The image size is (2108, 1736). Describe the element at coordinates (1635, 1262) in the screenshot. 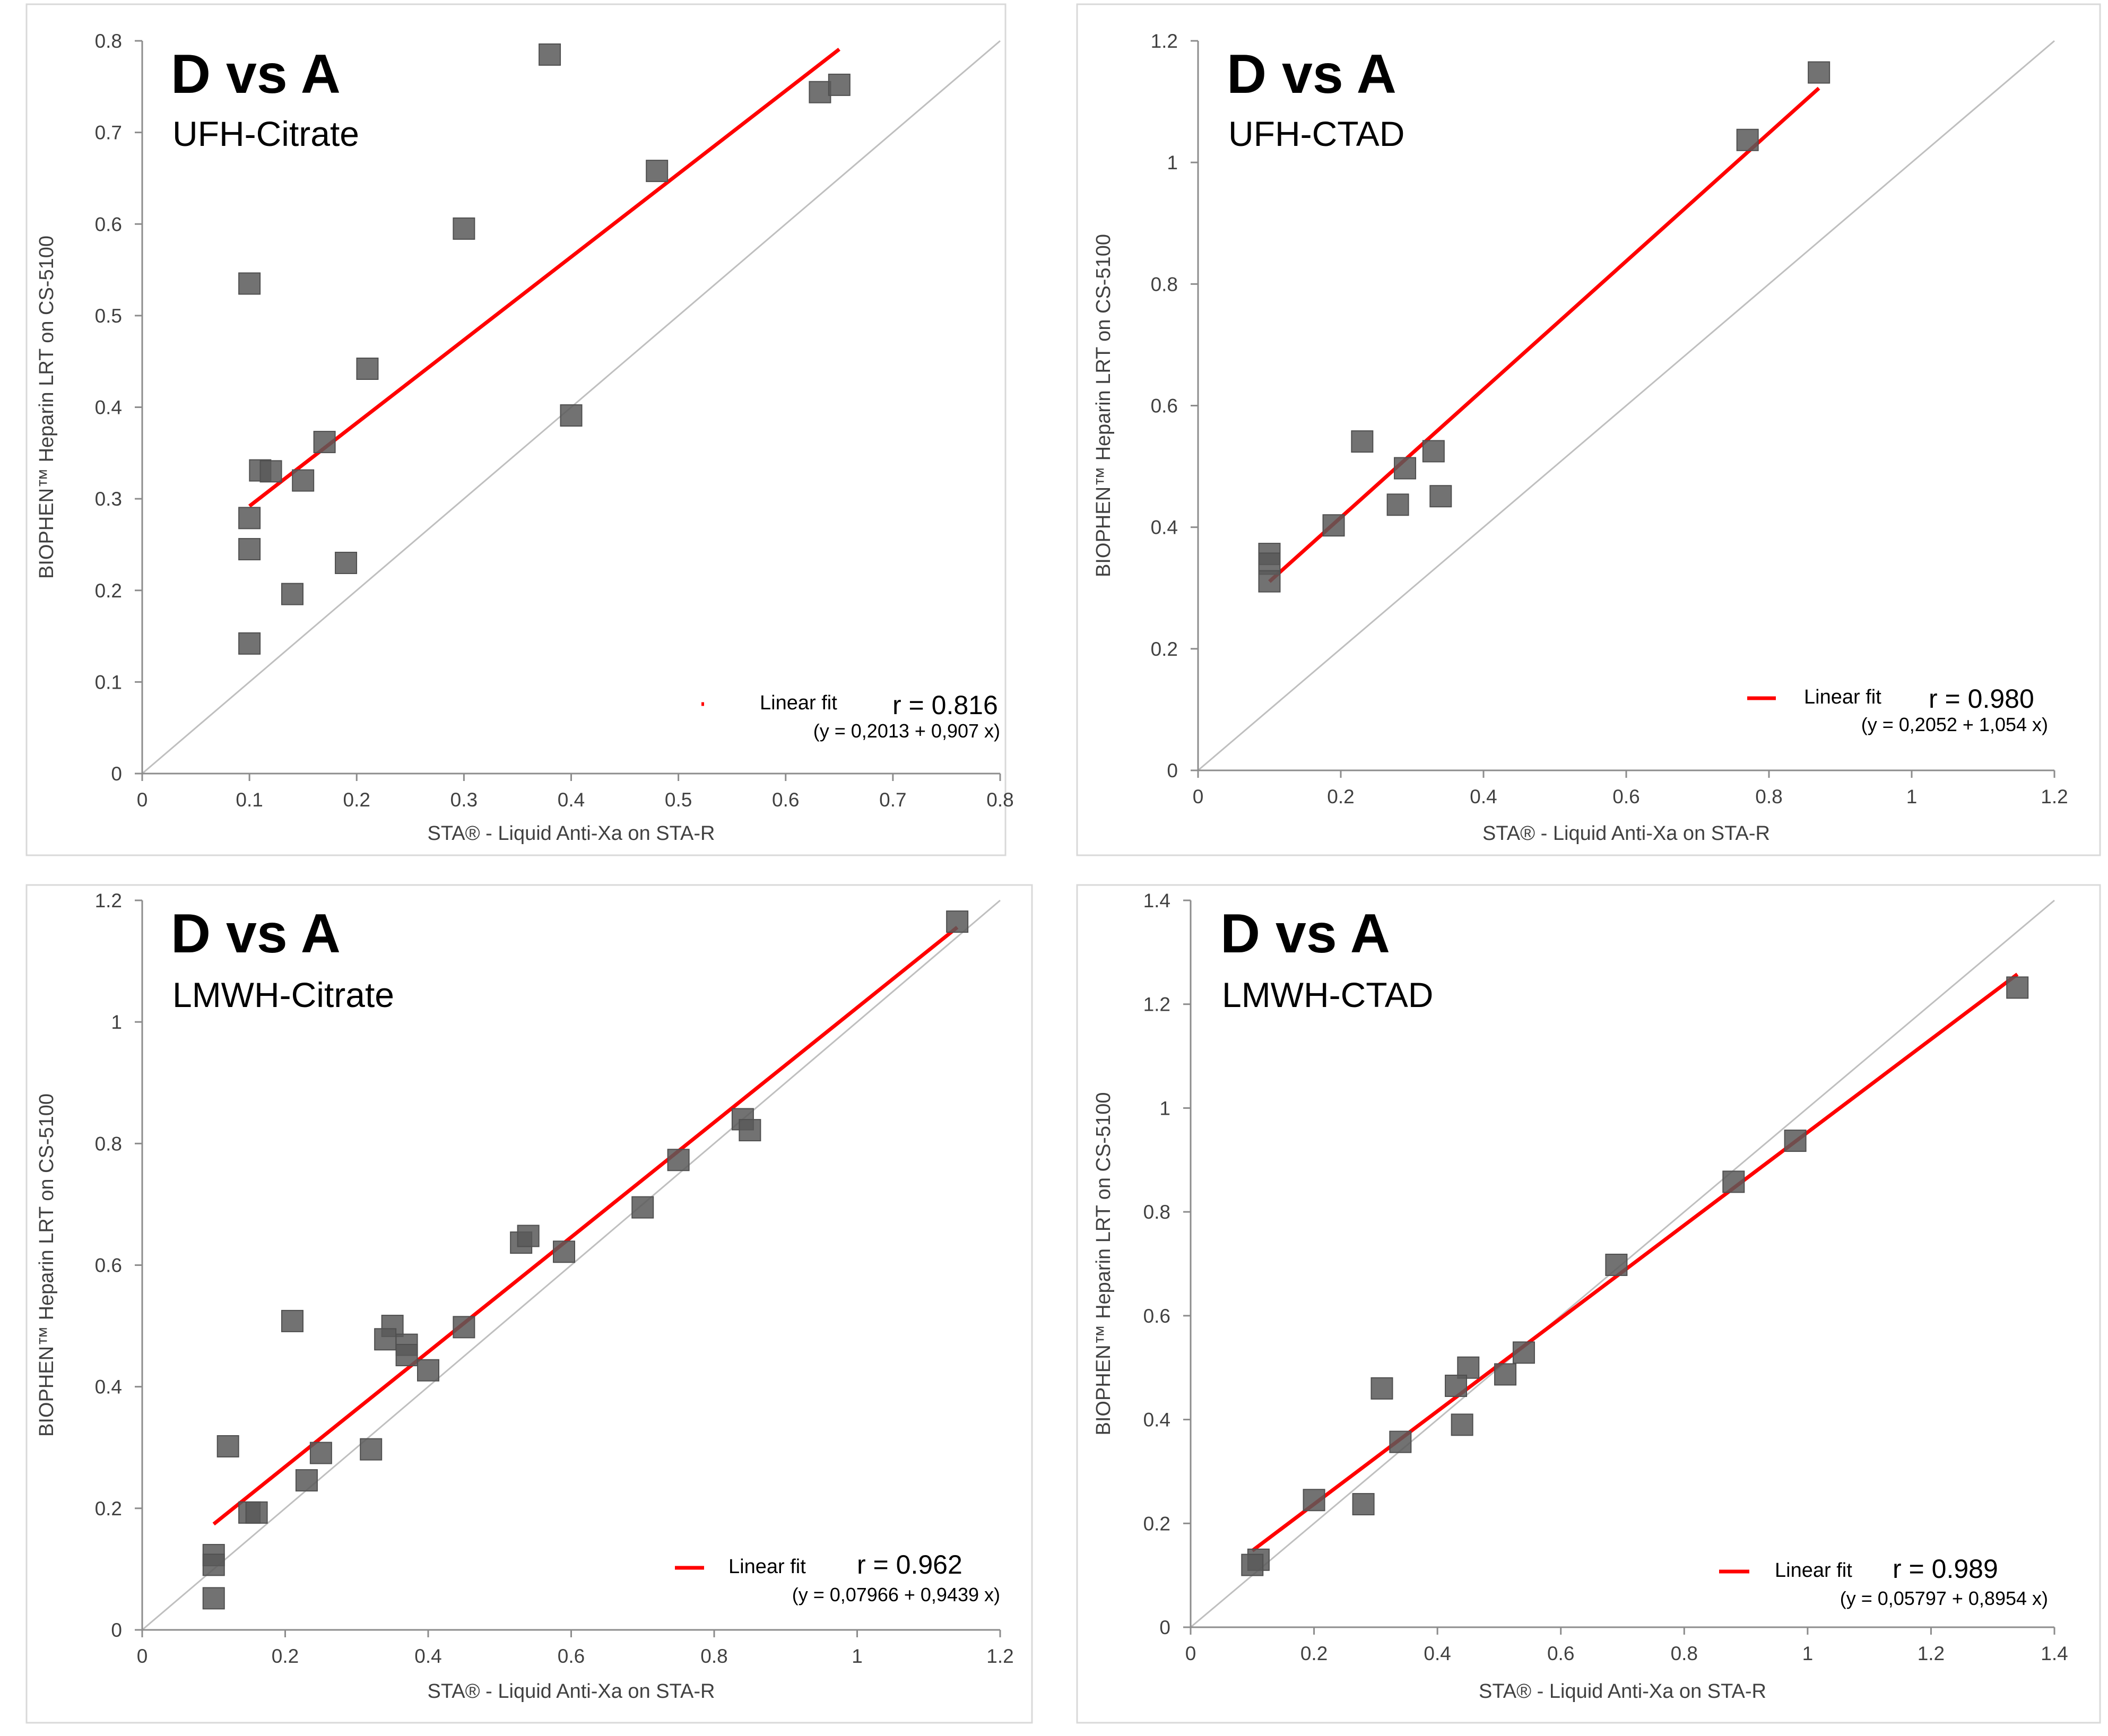

I see `chart4-fit-line` at that location.